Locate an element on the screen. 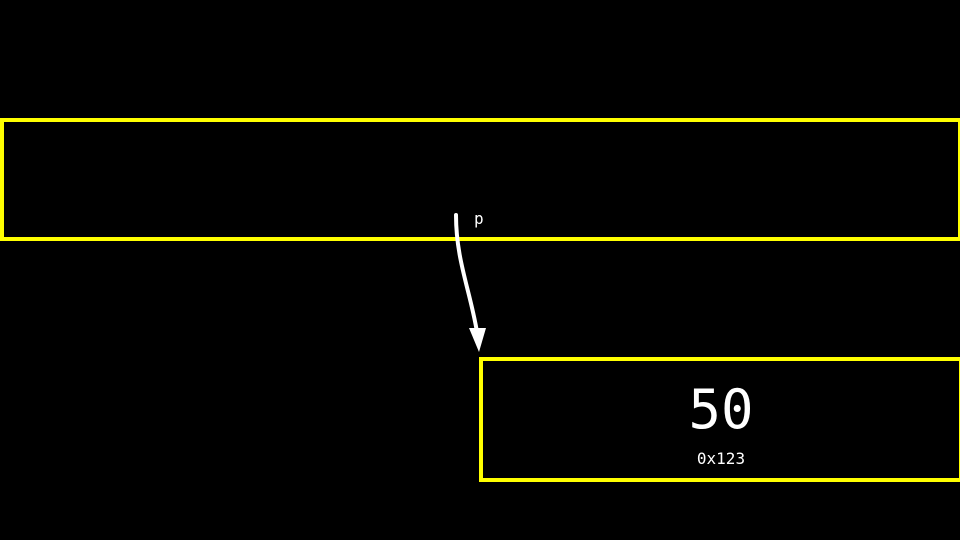  pointer-label: p is located at coordinates (479, 218).